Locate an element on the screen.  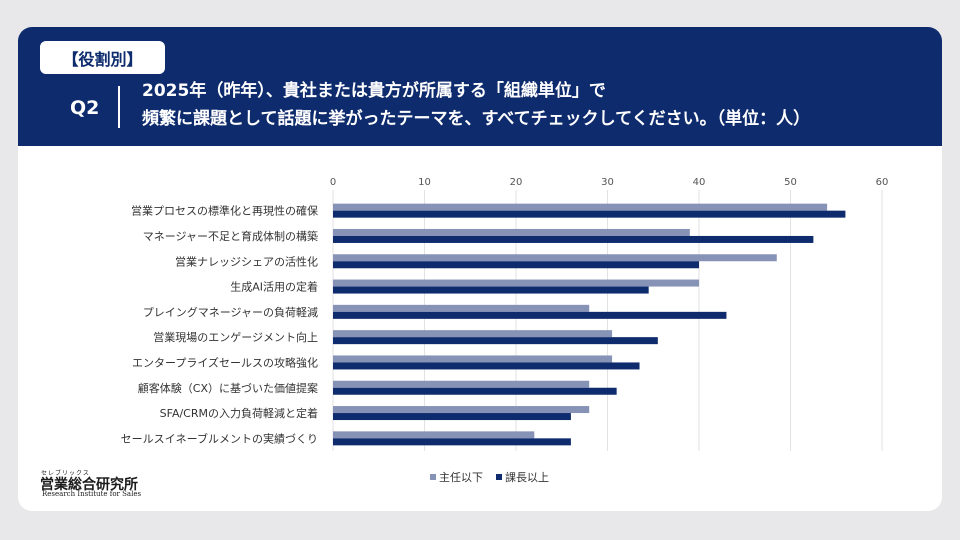
category-label: プレイングマネージャーの負荷軽減 is located at coordinates (230, 312).